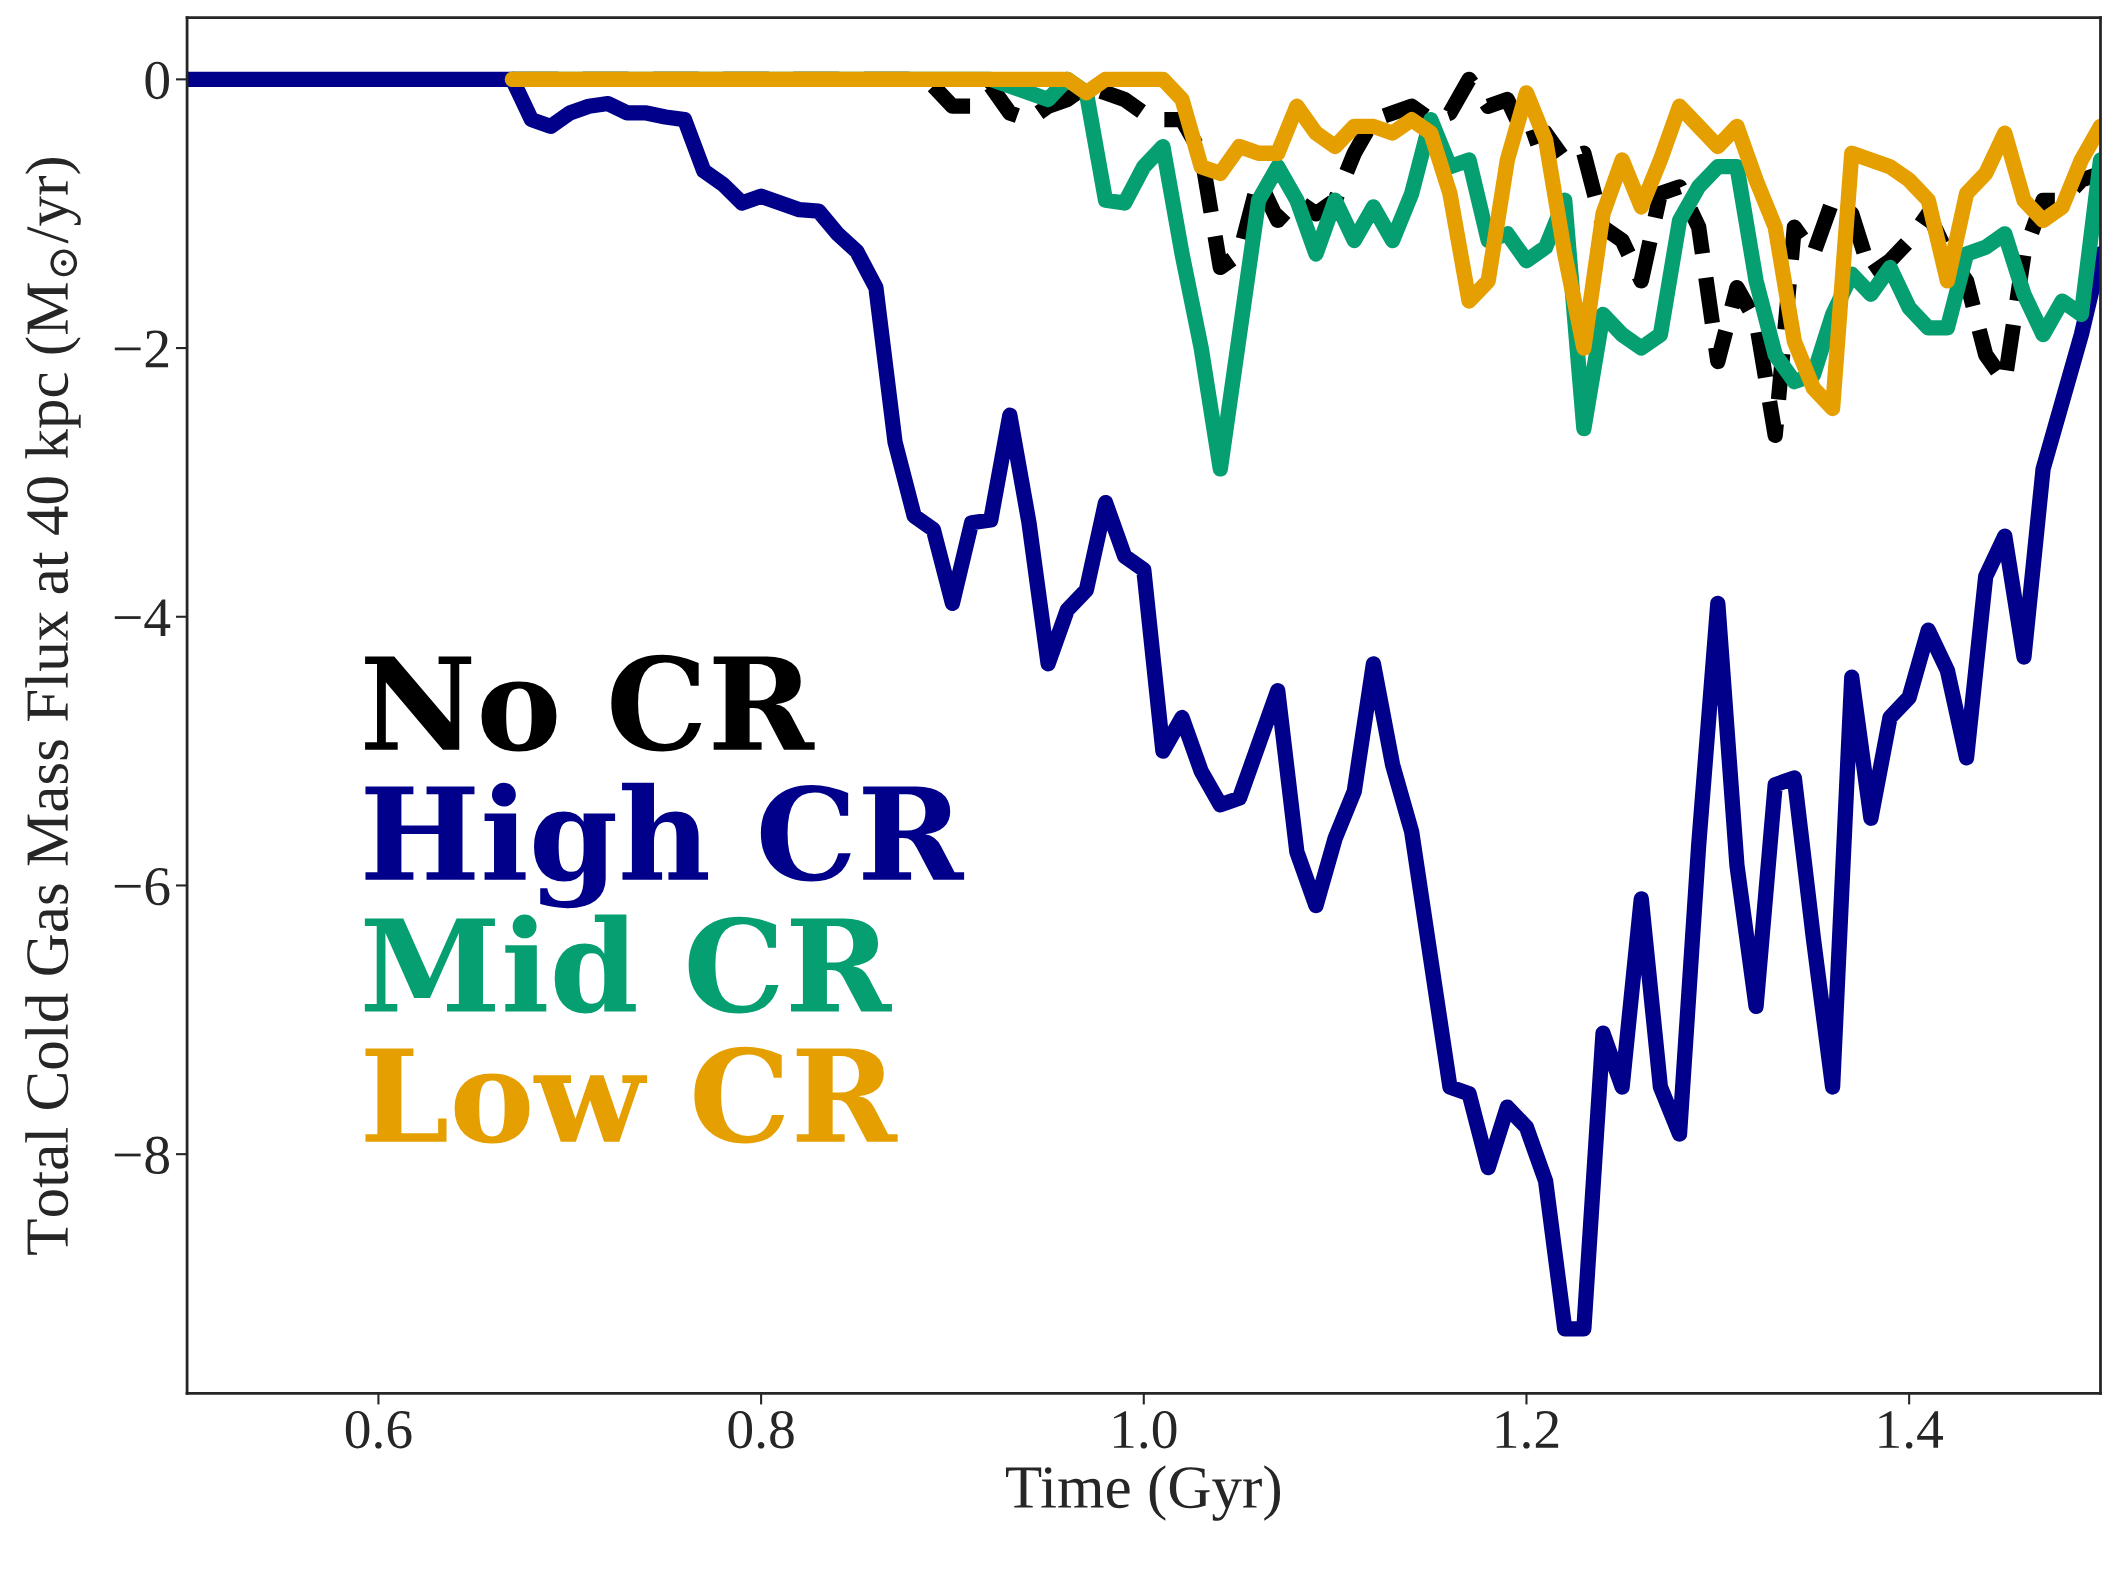 The height and width of the screenshot is (1596, 2126). What do you see at coordinates (142, 886) in the screenshot?
I see `y-tick-label: −6` at bounding box center [142, 886].